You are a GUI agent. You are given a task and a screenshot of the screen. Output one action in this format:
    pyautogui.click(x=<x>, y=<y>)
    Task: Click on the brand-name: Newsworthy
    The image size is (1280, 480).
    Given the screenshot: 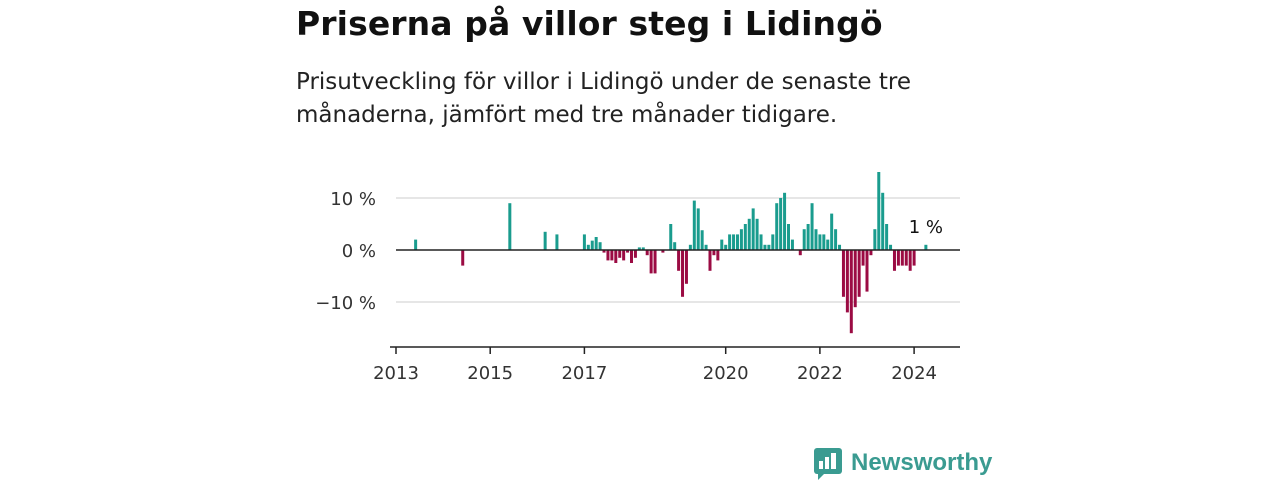 What is the action you would take?
    pyautogui.click(x=922, y=462)
    